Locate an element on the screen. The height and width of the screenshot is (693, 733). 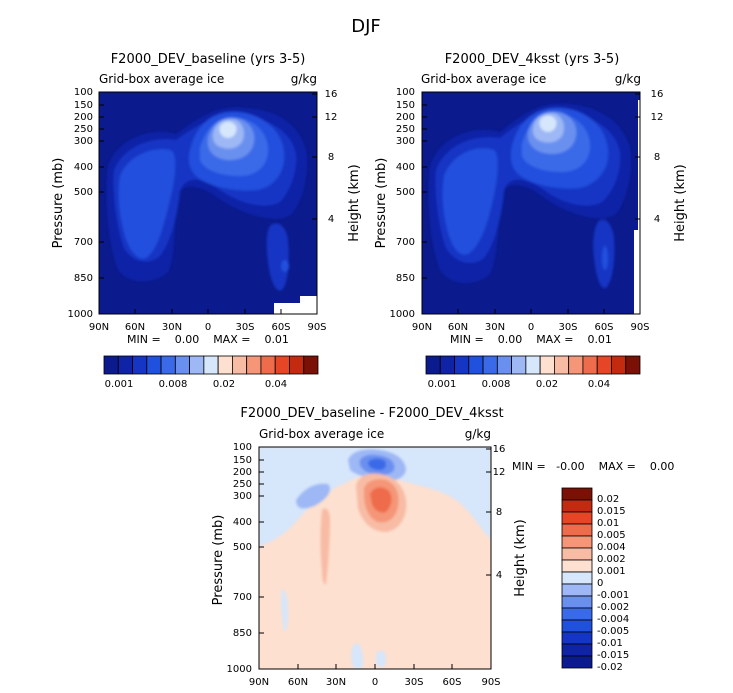
colorbar-labels: 0.001 0.008 0.02 0.04 is located at coordinates (519, 384).